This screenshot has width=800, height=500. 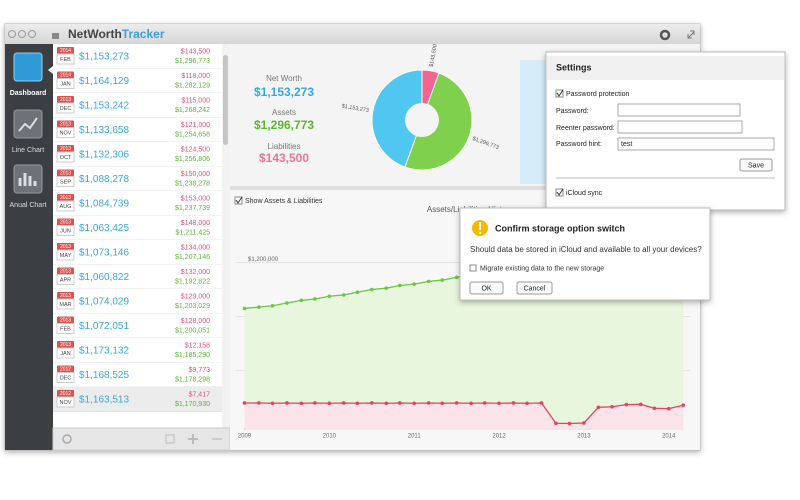 I want to click on selection-arrow, so click(x=50, y=70).